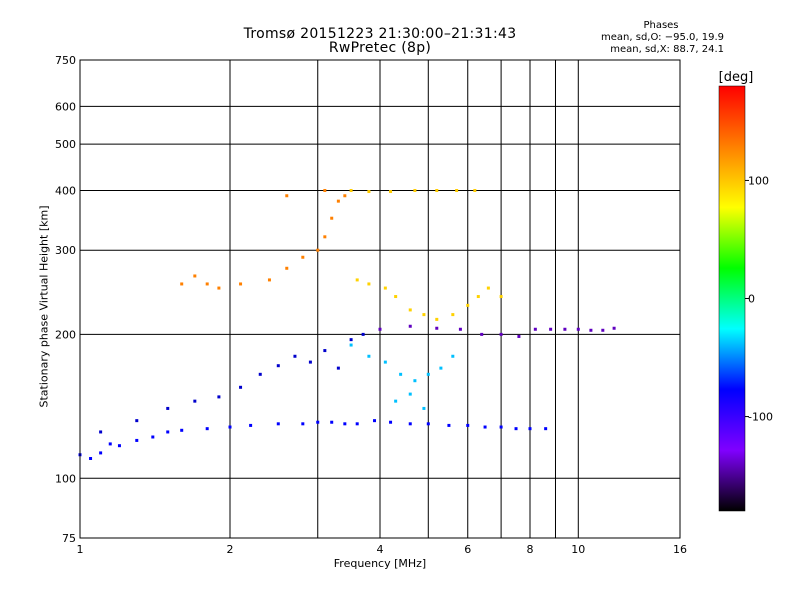 This screenshot has width=800, height=600. What do you see at coordinates (44, 306) in the screenshot?
I see `y-axis-label: Stationary phase Virtual Height [km]` at bounding box center [44, 306].